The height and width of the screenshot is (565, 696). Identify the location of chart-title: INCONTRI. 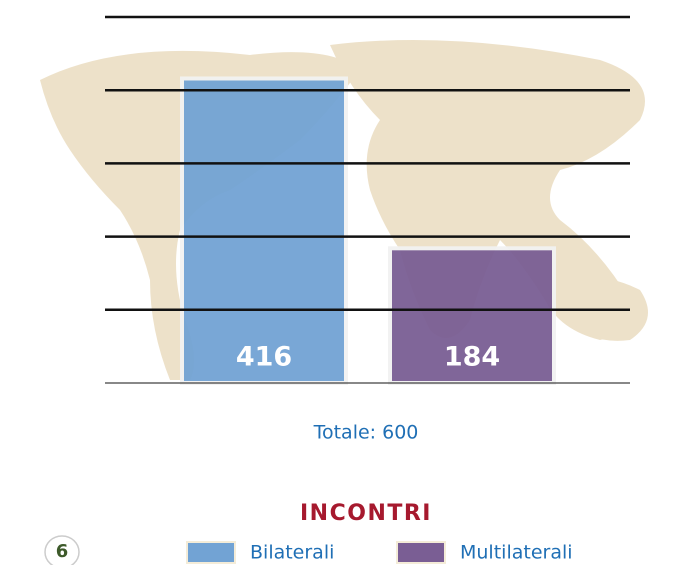
(366, 513).